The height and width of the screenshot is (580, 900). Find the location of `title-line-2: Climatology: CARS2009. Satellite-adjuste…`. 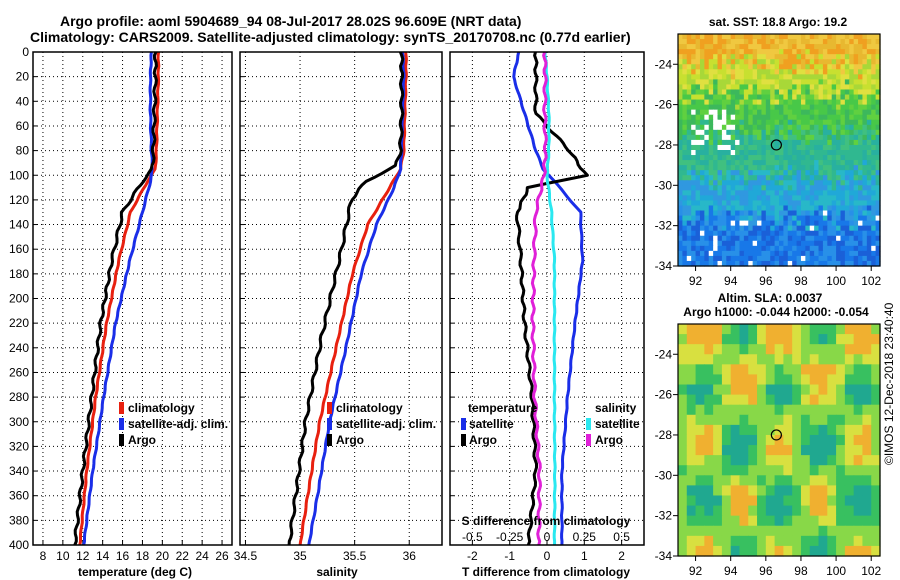

title-line-2: Climatology: CARS2009. Satellite-adjuste… is located at coordinates (330, 37).